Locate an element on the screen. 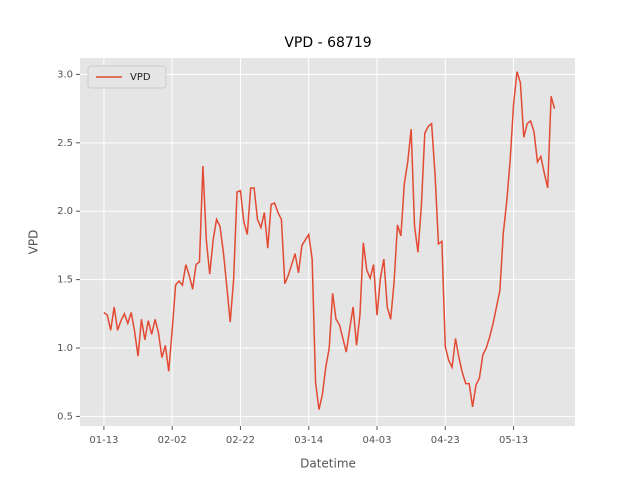 The width and height of the screenshot is (640, 484). y-axis-label: VPD is located at coordinates (34, 242).